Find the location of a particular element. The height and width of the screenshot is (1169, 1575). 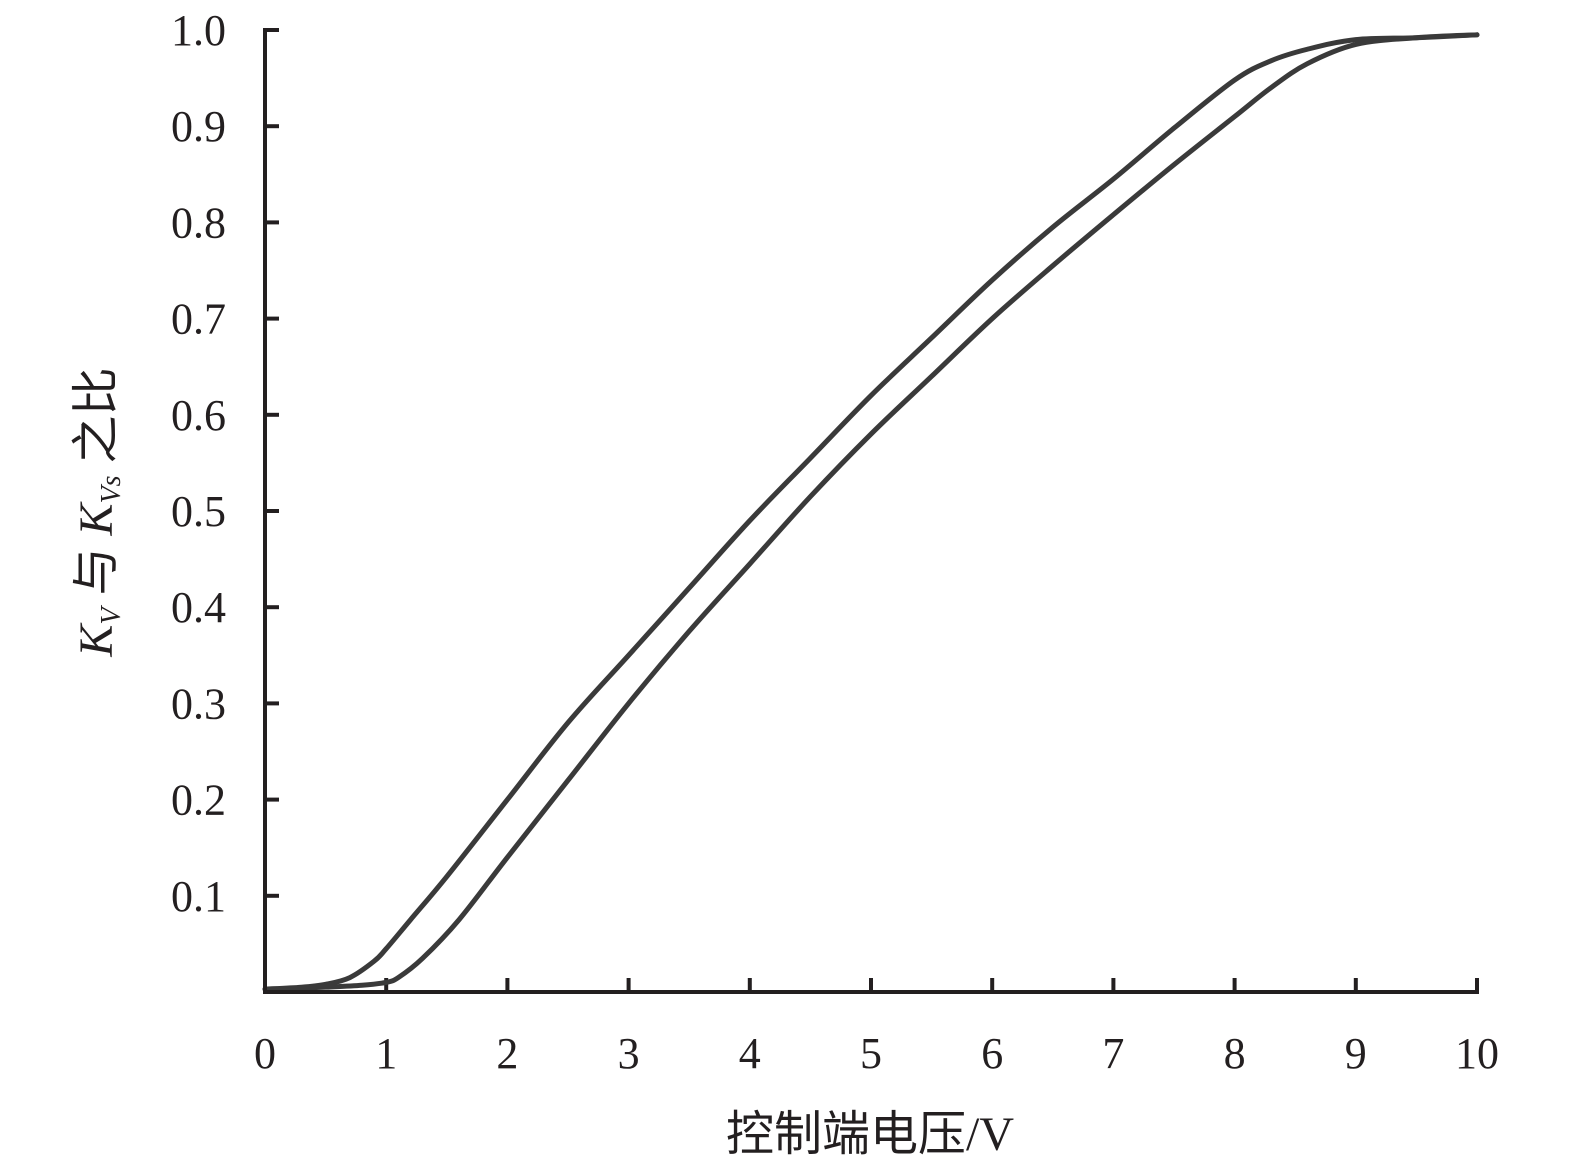

x-tick-label: 8 is located at coordinates (1235, 1053).